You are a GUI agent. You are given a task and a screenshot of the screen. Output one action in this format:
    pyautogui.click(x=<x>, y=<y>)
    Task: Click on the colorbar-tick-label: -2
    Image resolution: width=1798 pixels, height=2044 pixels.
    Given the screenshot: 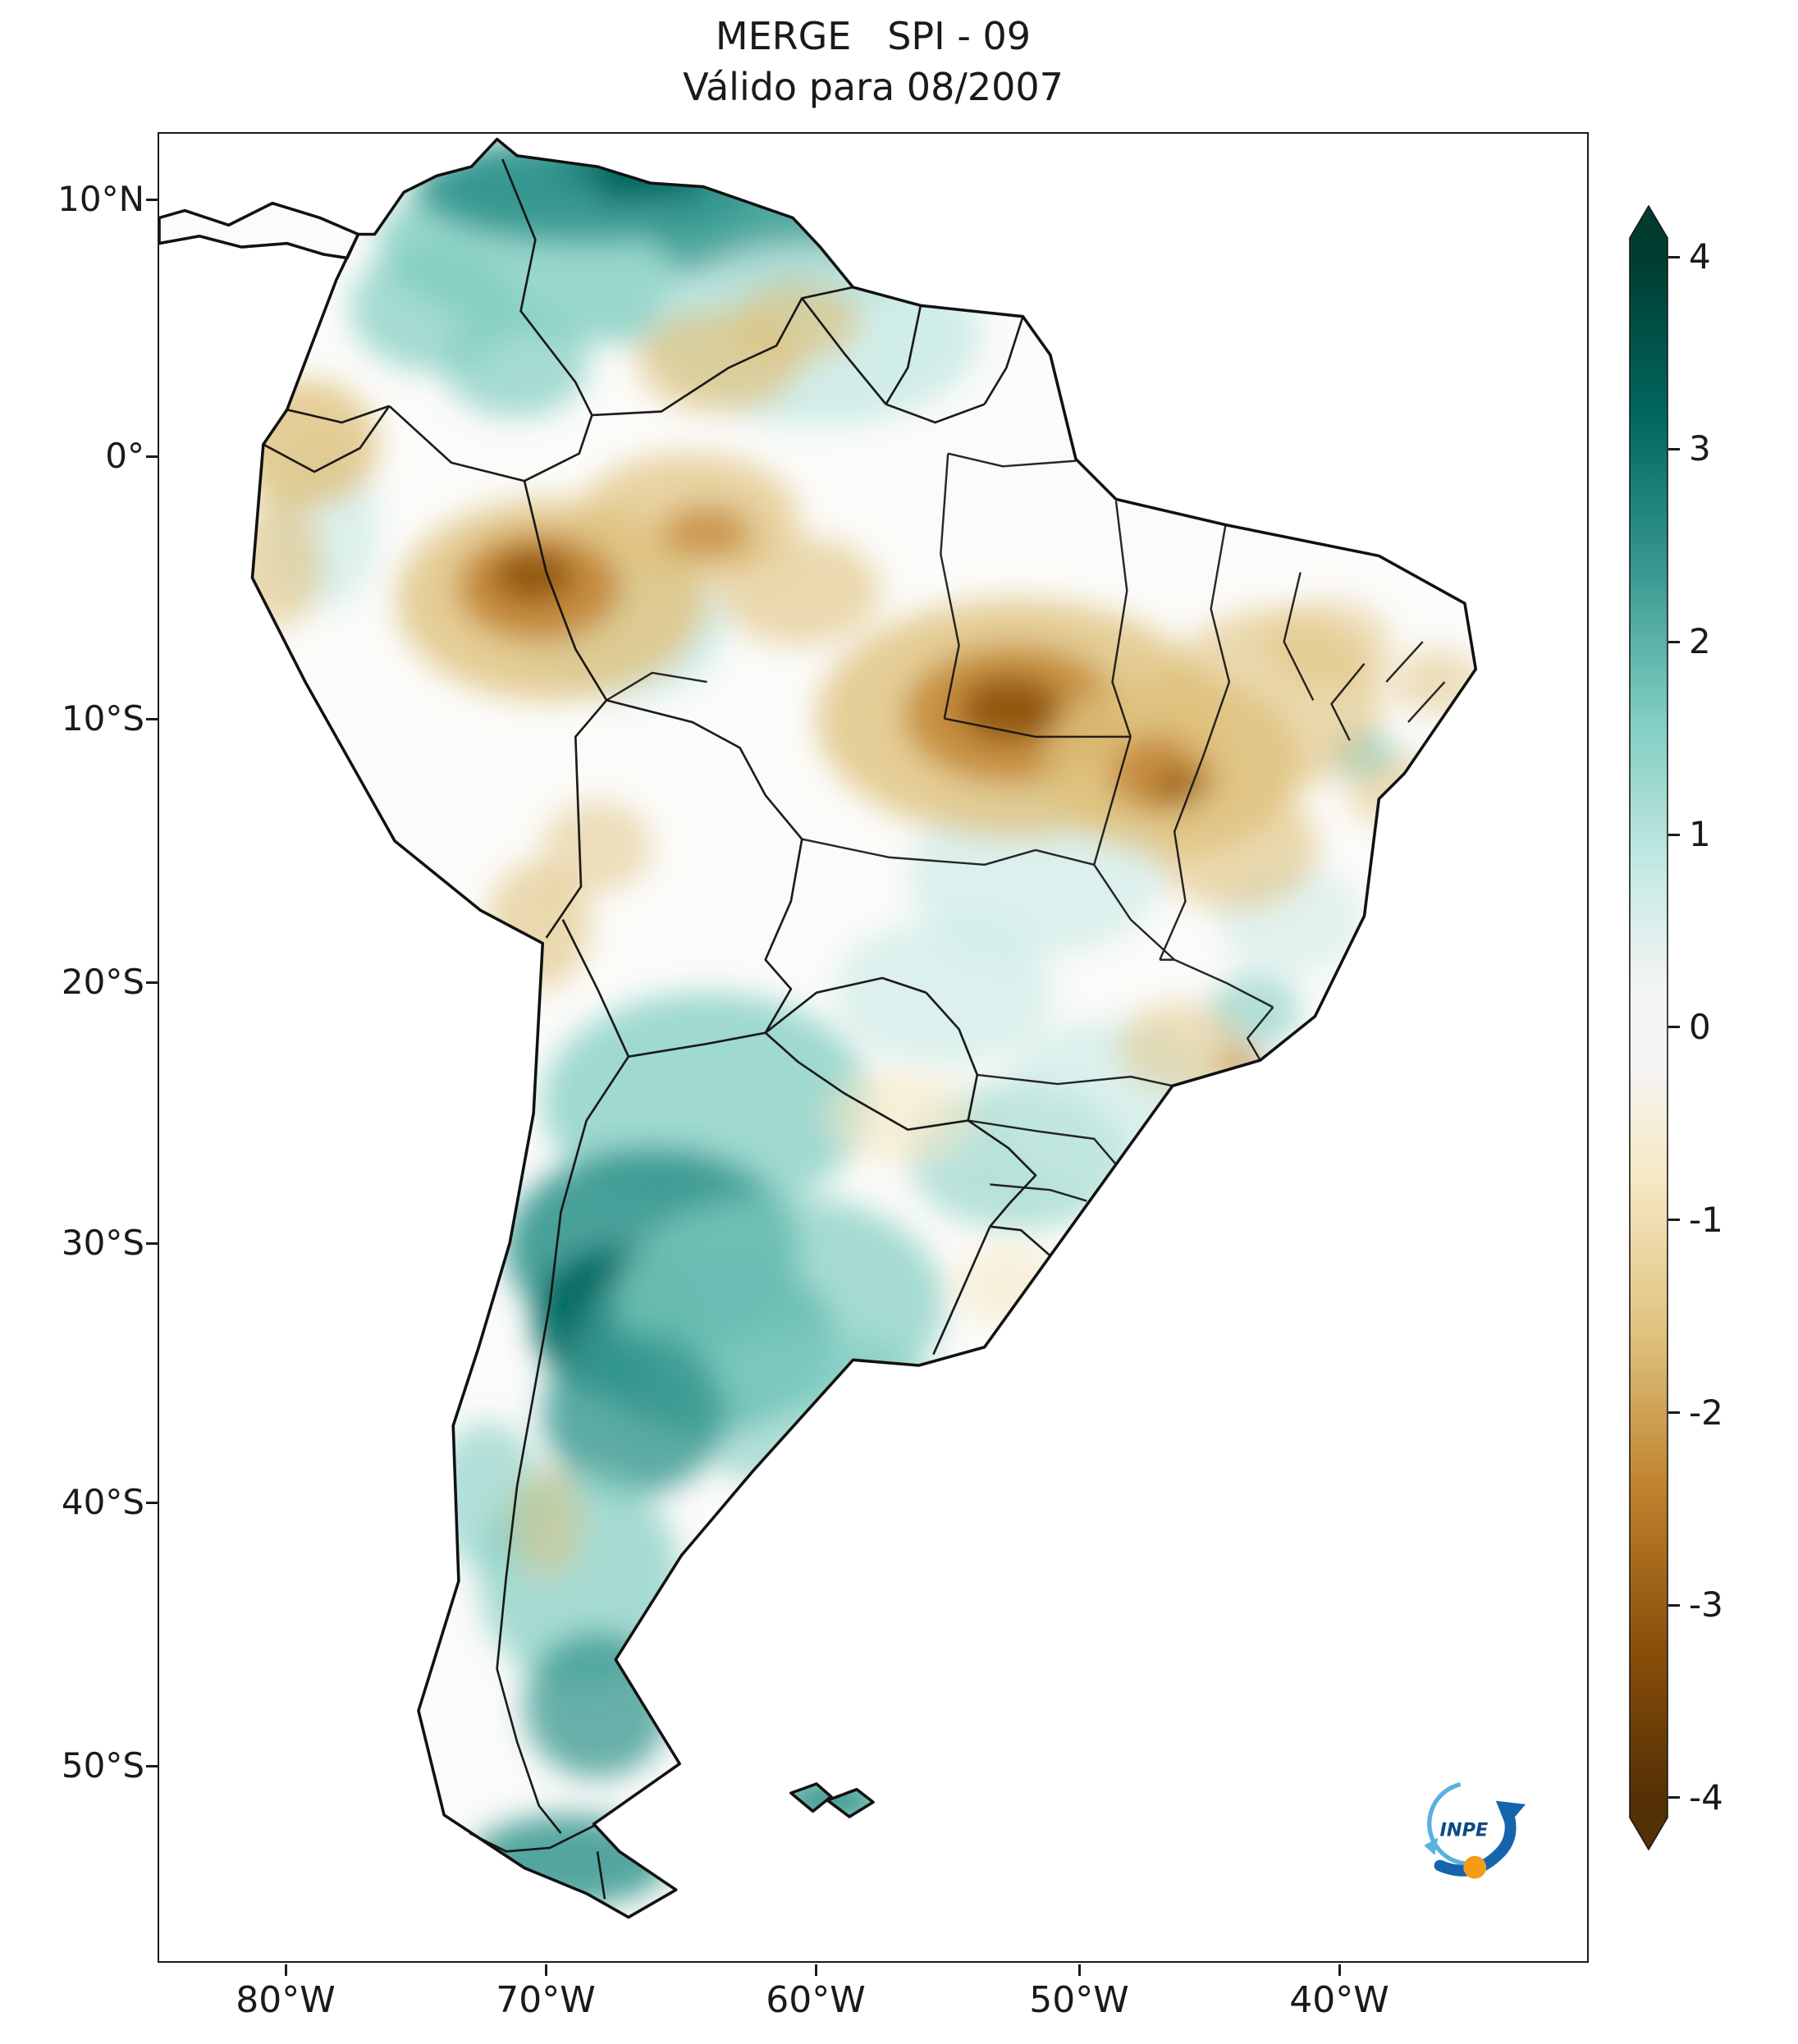 What is the action you would take?
    pyautogui.click(x=1706, y=1412)
    